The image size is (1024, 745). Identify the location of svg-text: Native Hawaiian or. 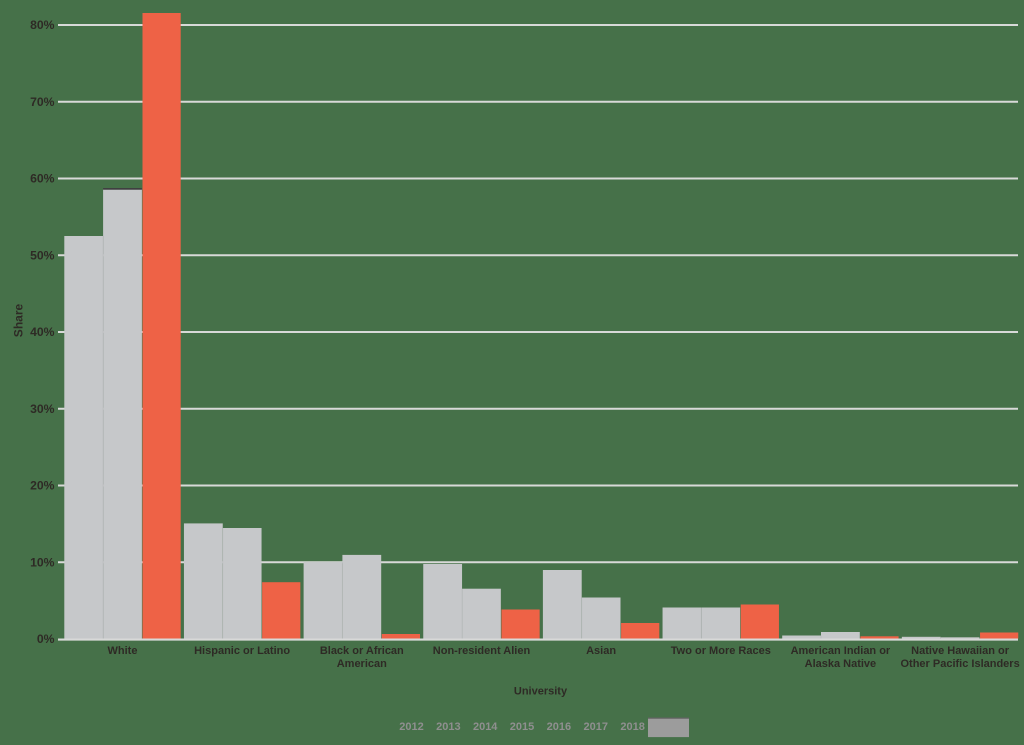
(960, 651).